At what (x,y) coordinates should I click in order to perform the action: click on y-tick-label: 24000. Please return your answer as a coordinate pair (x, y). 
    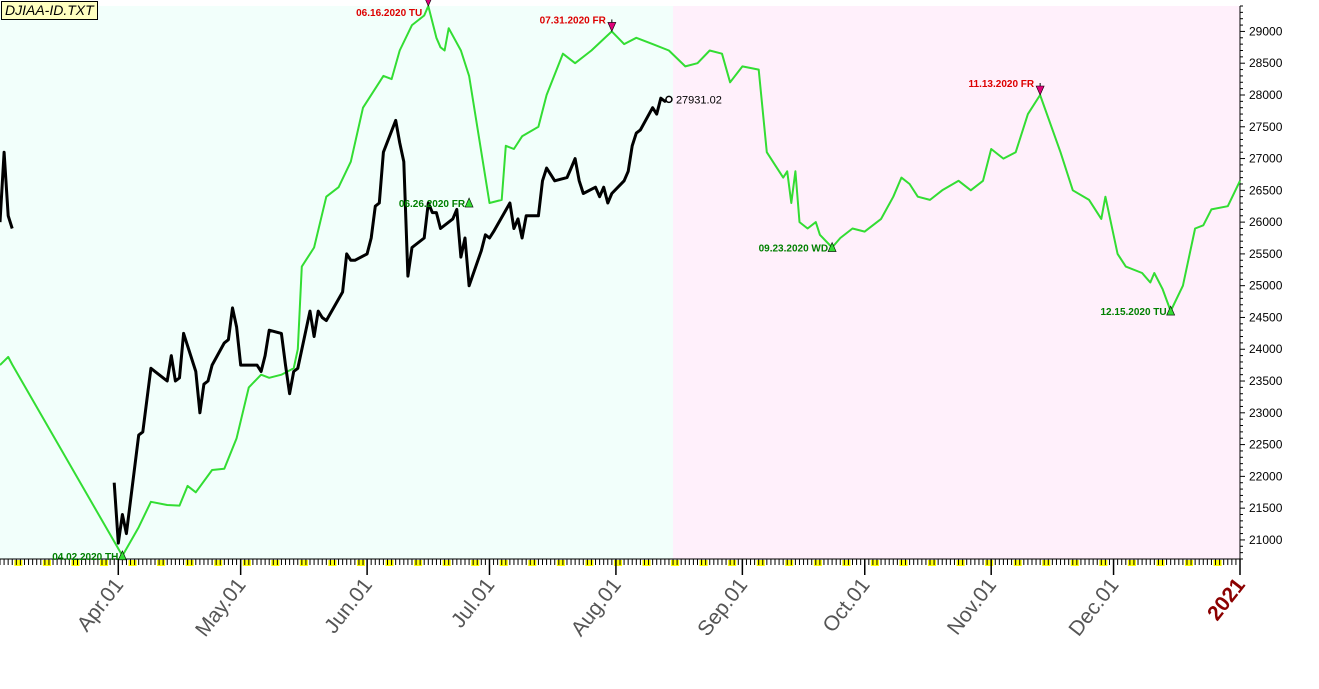
    Looking at the image, I should click on (1266, 349).